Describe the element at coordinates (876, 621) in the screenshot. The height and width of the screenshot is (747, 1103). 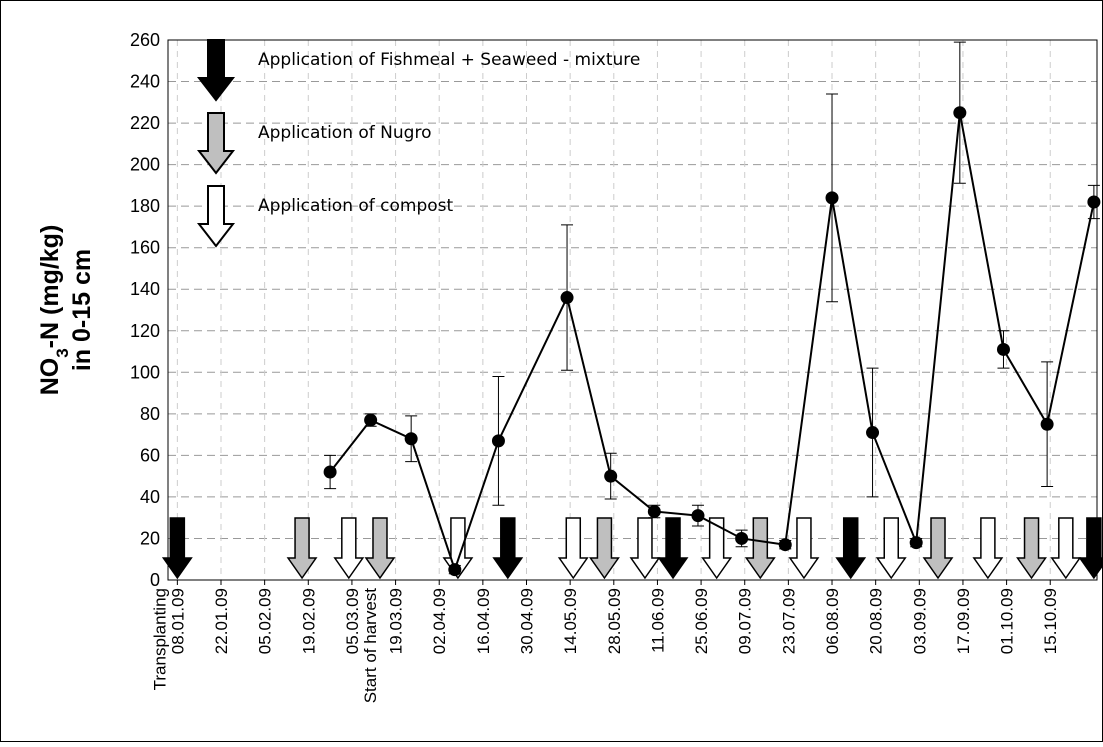
I see `x-tick-label: 20.08.09` at that location.